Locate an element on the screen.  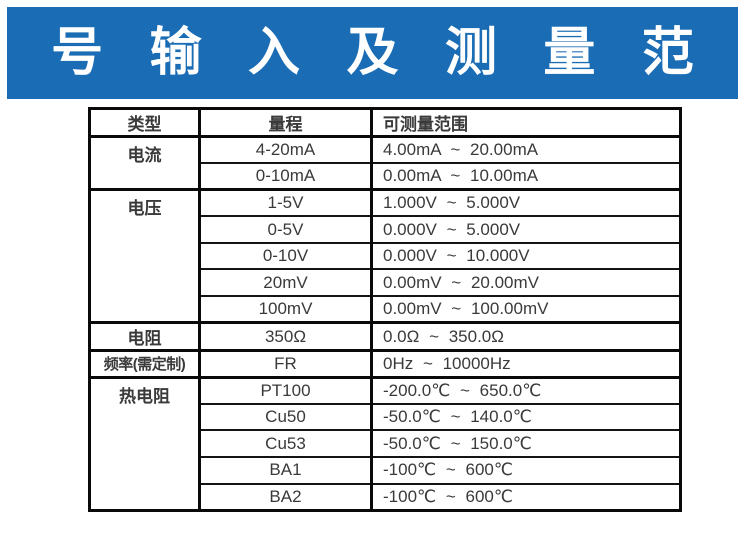
table-row: 频率(需定制) FR 0Hz ~ 10000Hz is located at coordinates (385, 363).